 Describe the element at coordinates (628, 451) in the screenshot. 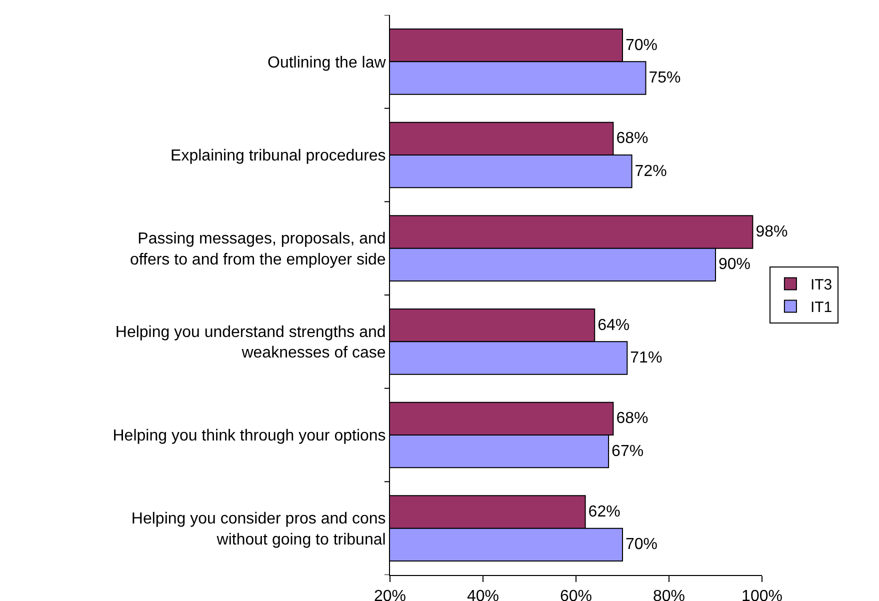

I see `data-label: 67%` at that location.